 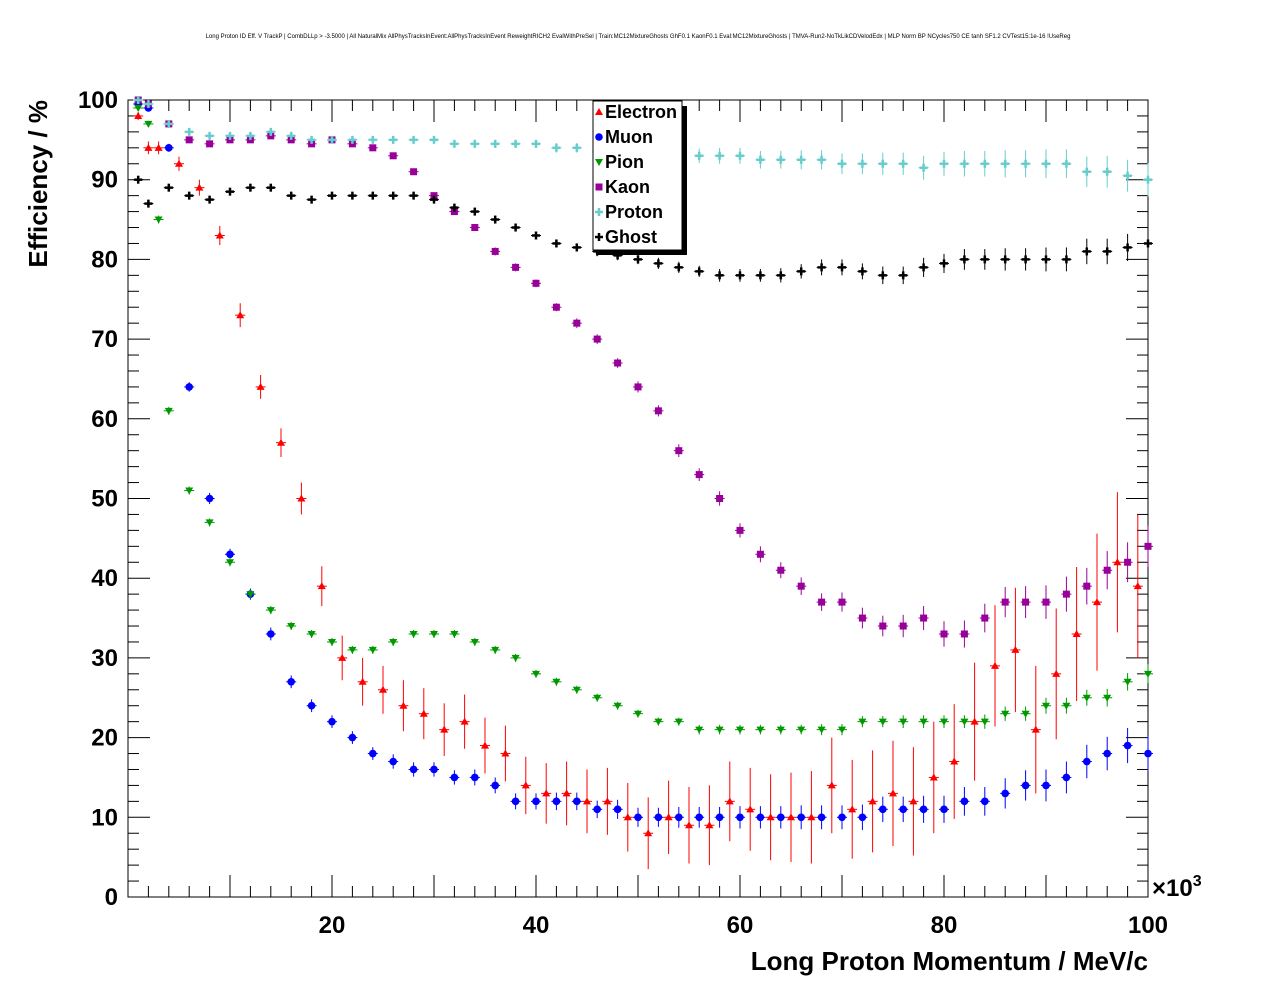 I want to click on y-tick-label: 90, so click(x=104, y=180).